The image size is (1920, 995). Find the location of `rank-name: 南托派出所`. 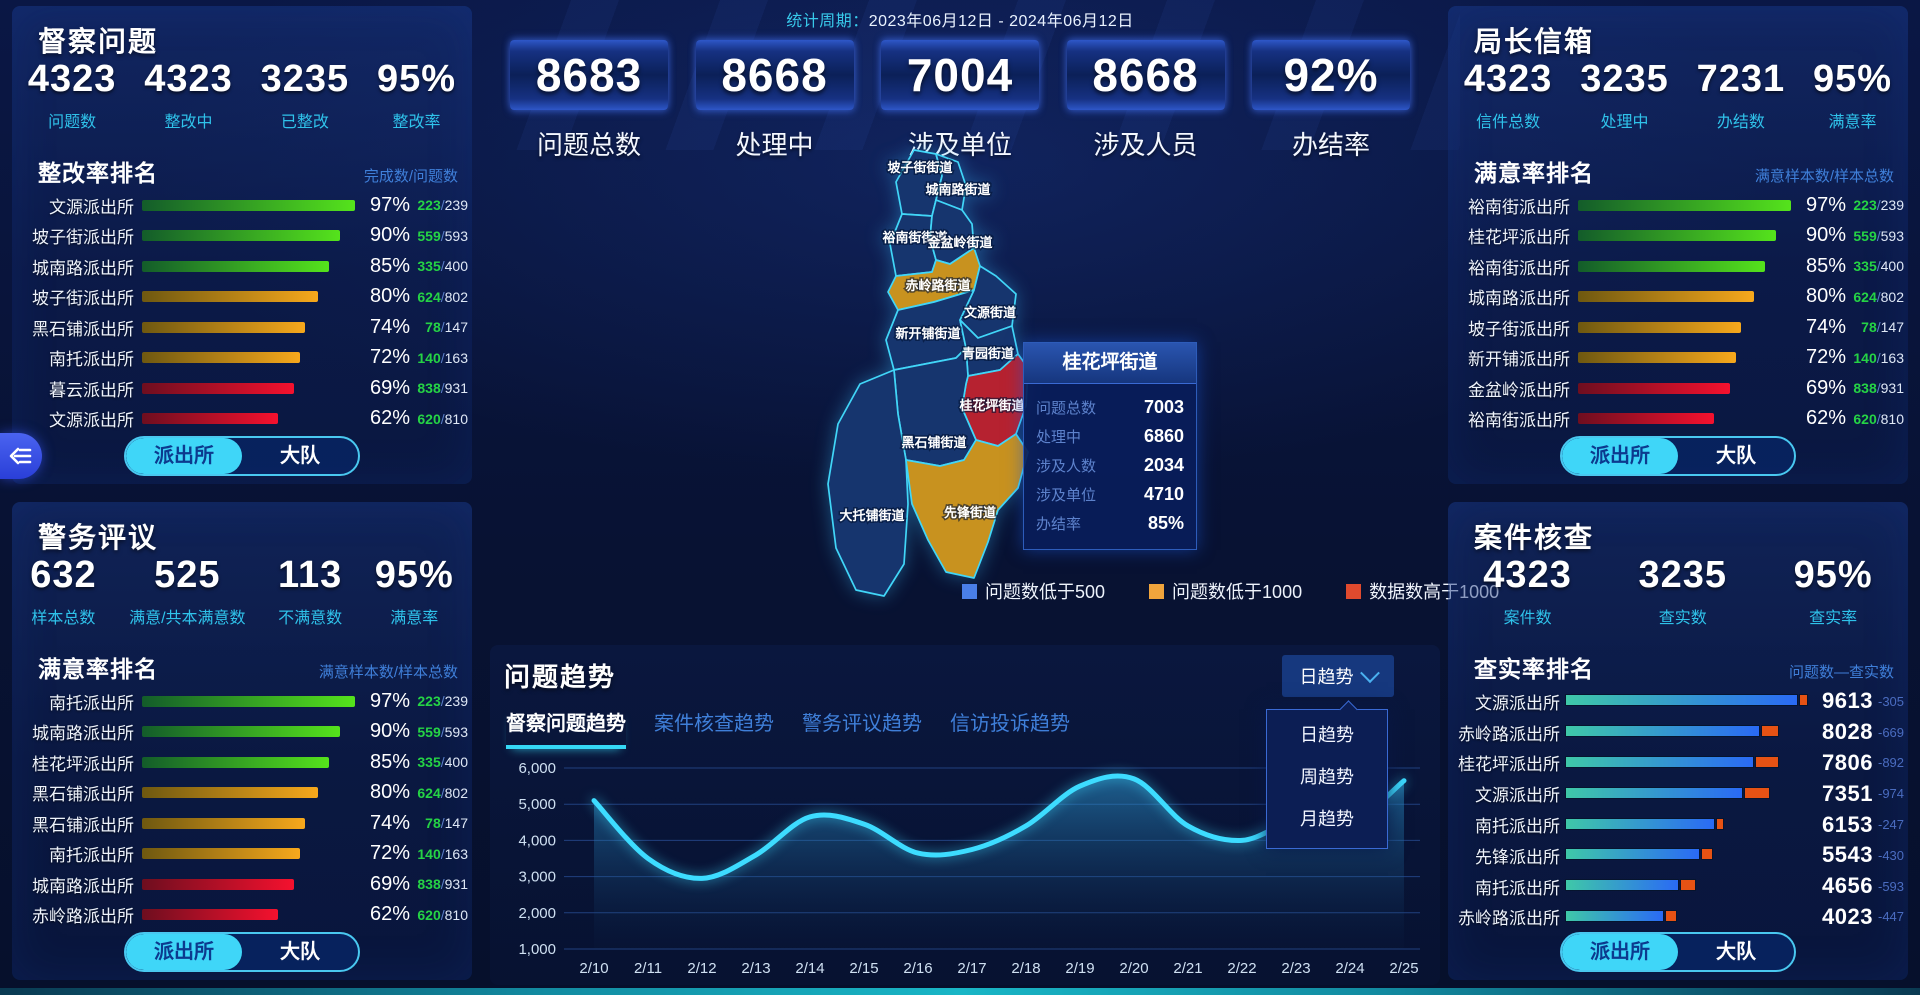

rank-name: 南托派出所 is located at coordinates (91, 703).